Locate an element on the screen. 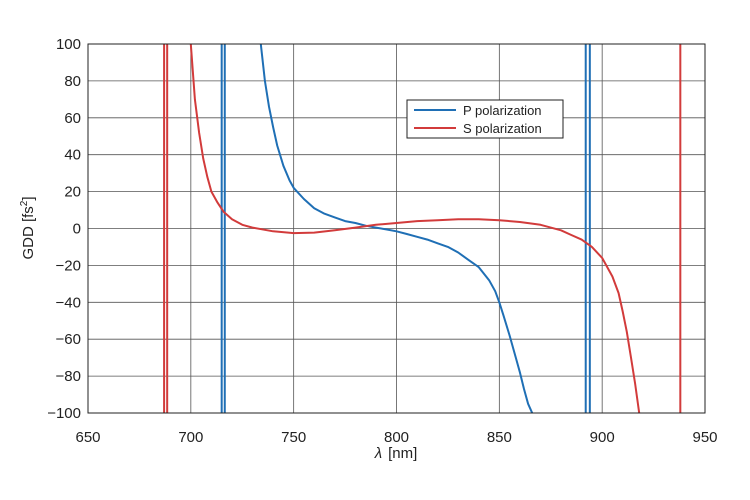 The width and height of the screenshot is (750, 500). y-tick-label: 0 is located at coordinates (77, 229).